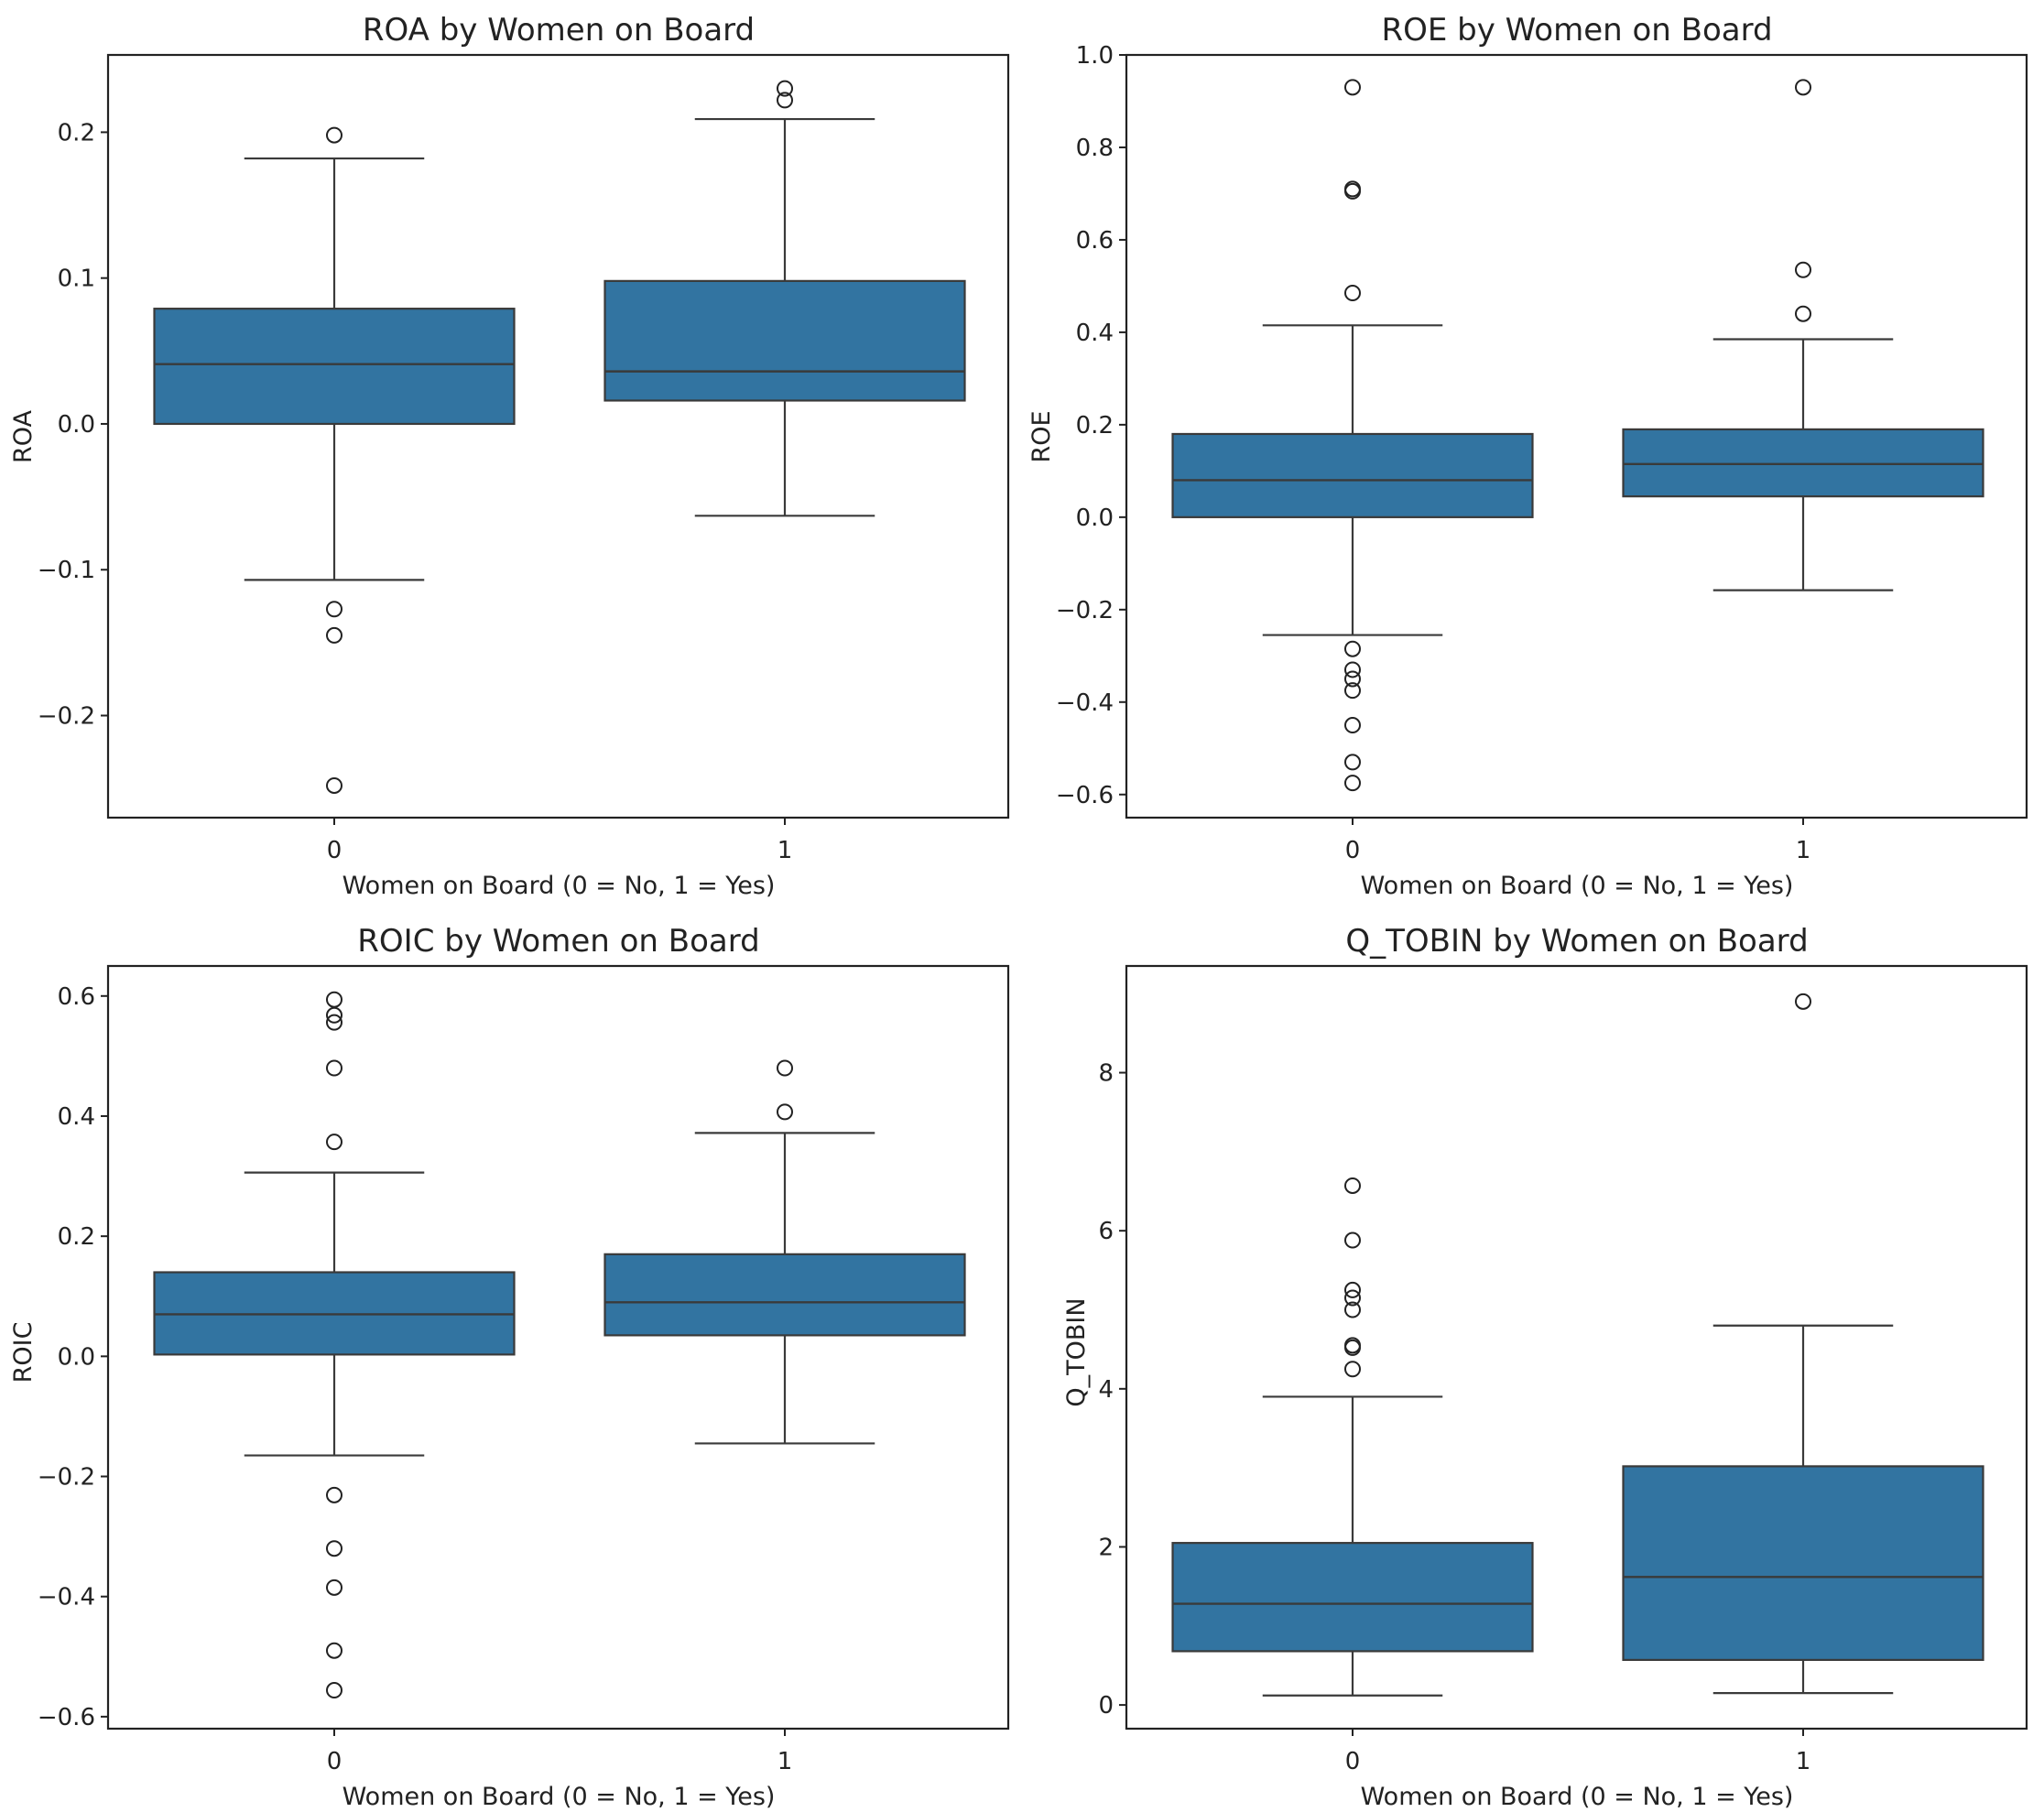 Image resolution: width=2044 pixels, height=1812 pixels. What do you see at coordinates (1095, 148) in the screenshot?
I see `roe-ytick-label-7: 0.8` at bounding box center [1095, 148].